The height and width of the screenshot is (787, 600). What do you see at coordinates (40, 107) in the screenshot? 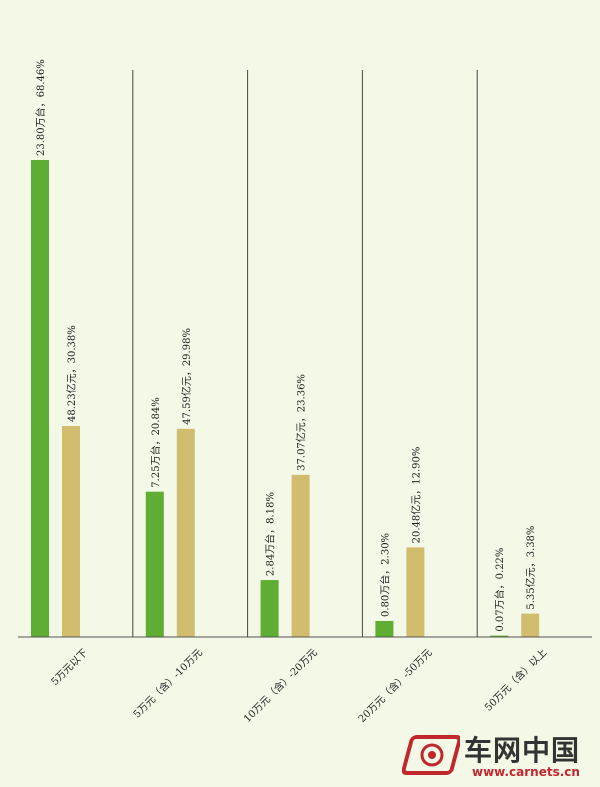
I see `data-label-units-0: 23.80万台，68.46%` at bounding box center [40, 107].